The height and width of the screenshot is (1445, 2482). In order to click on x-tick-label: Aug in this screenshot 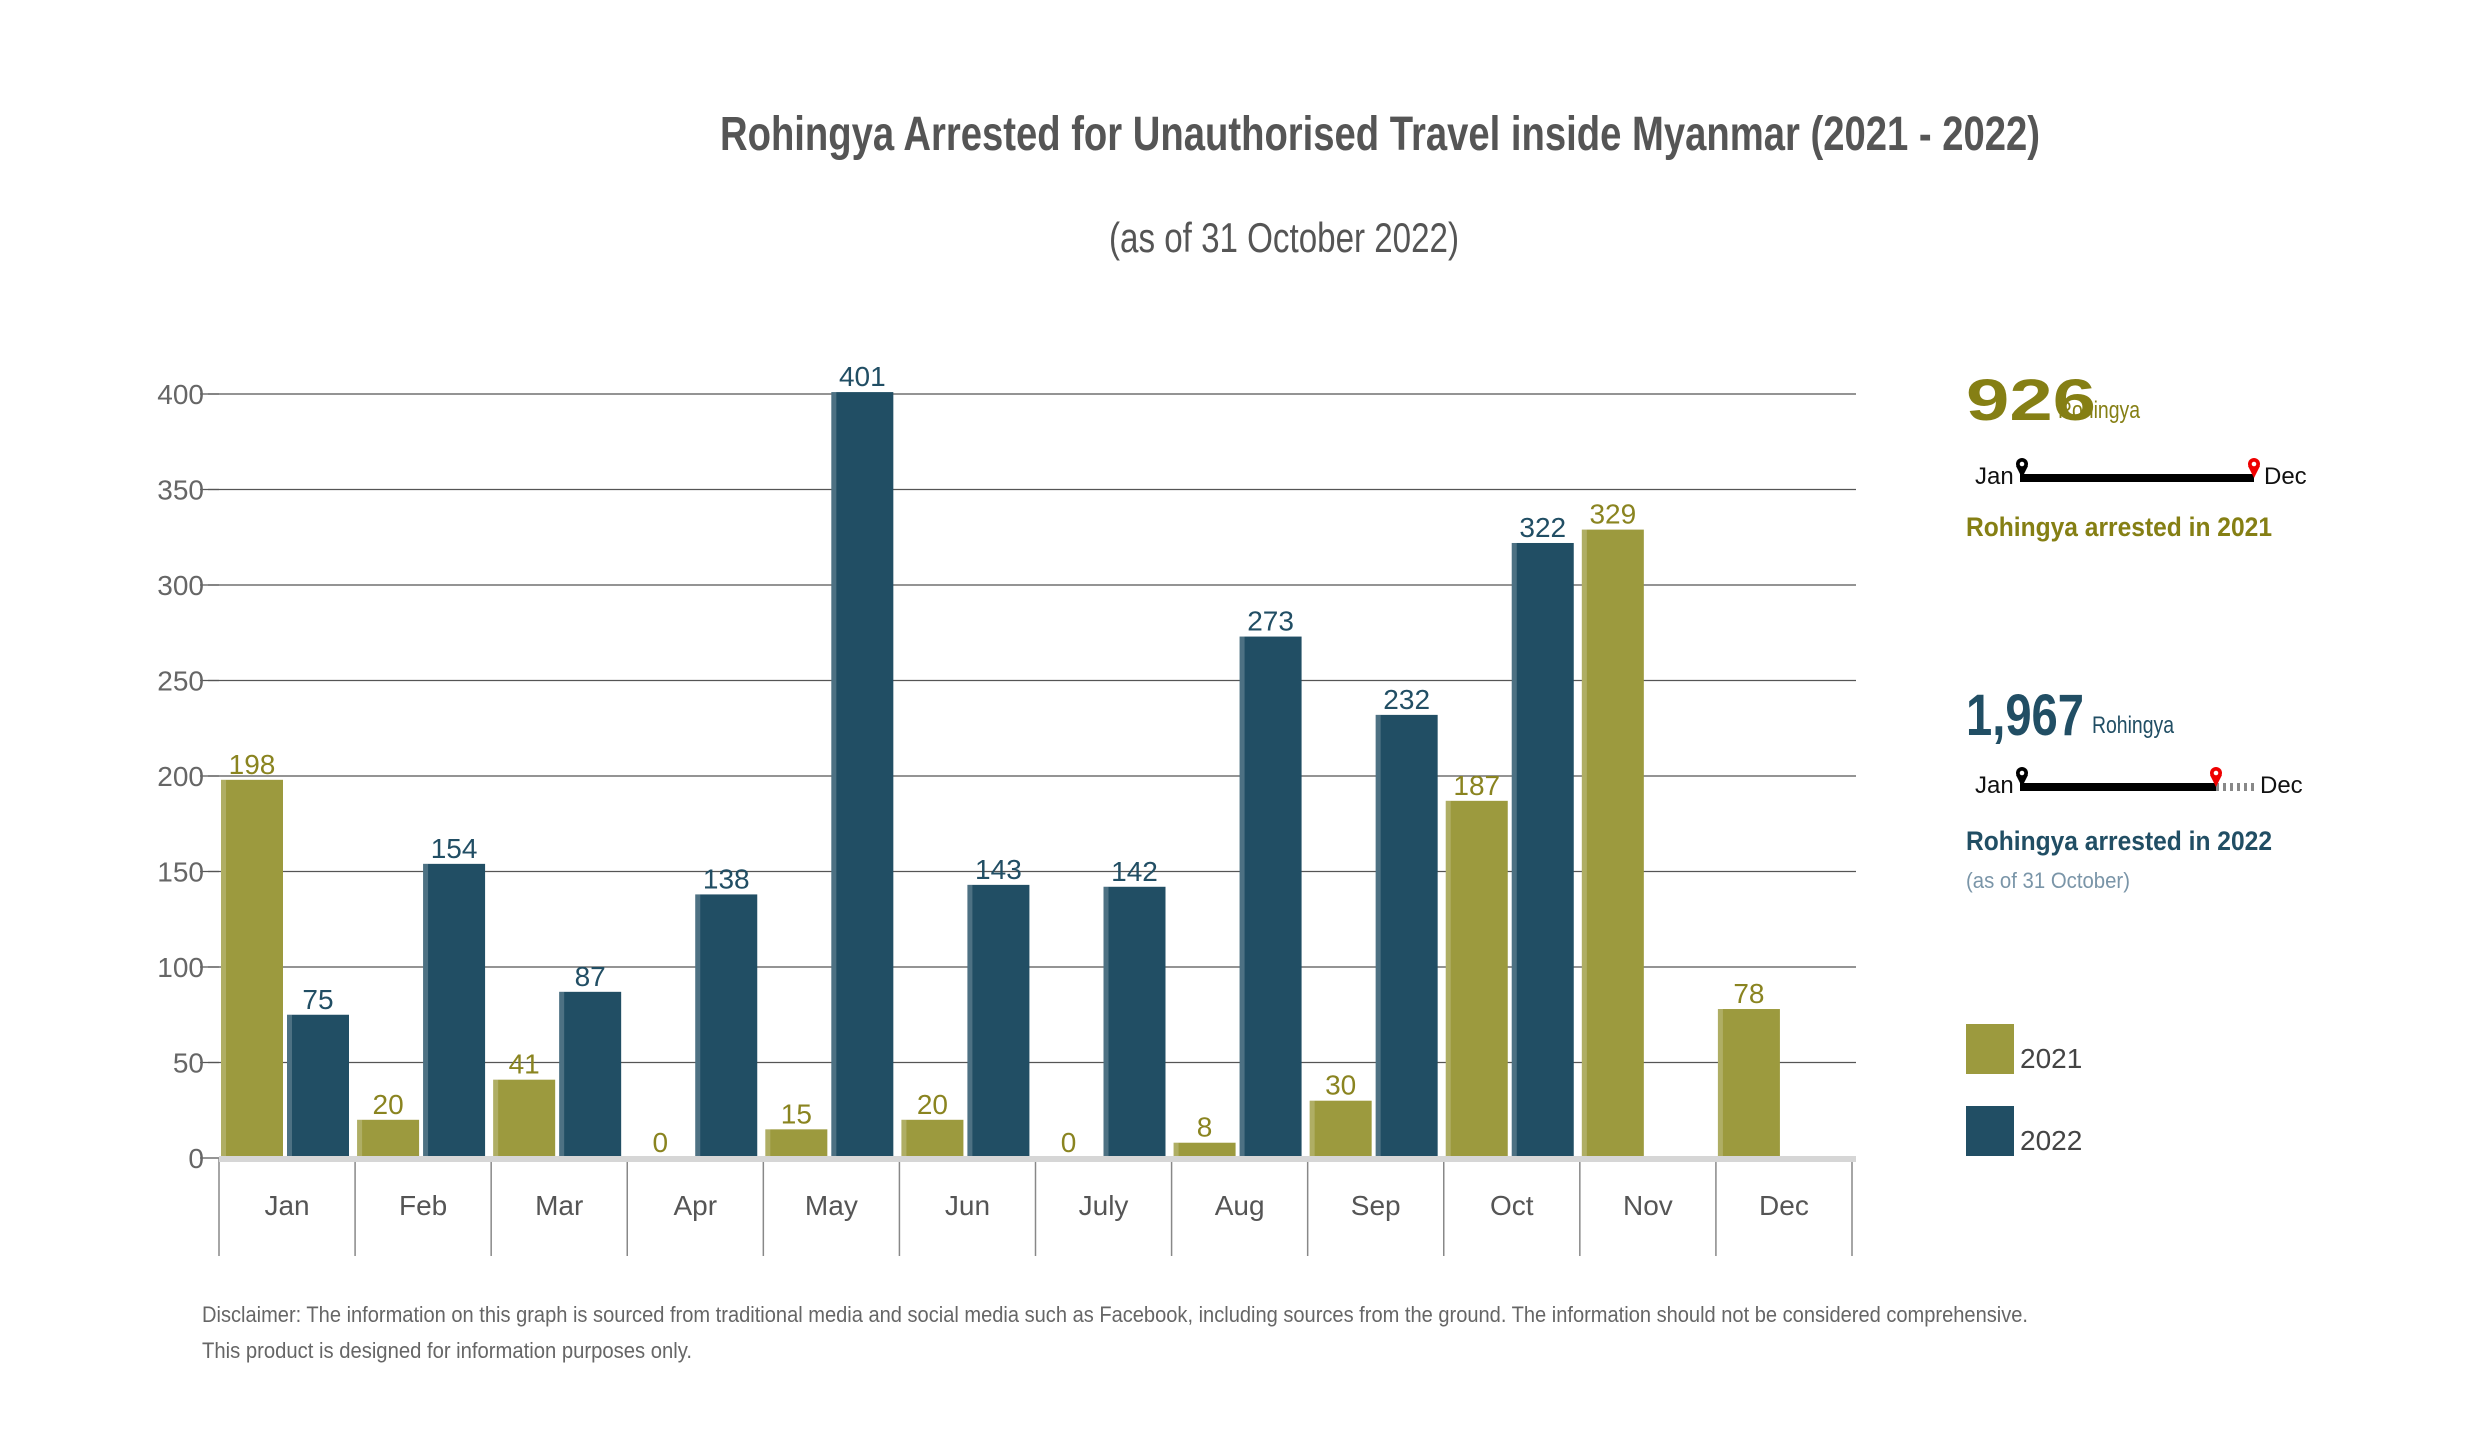, I will do `click(1240, 1205)`.